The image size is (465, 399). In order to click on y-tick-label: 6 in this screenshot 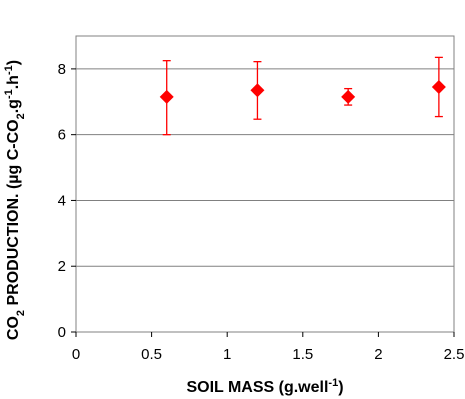, I will do `click(62, 135)`.